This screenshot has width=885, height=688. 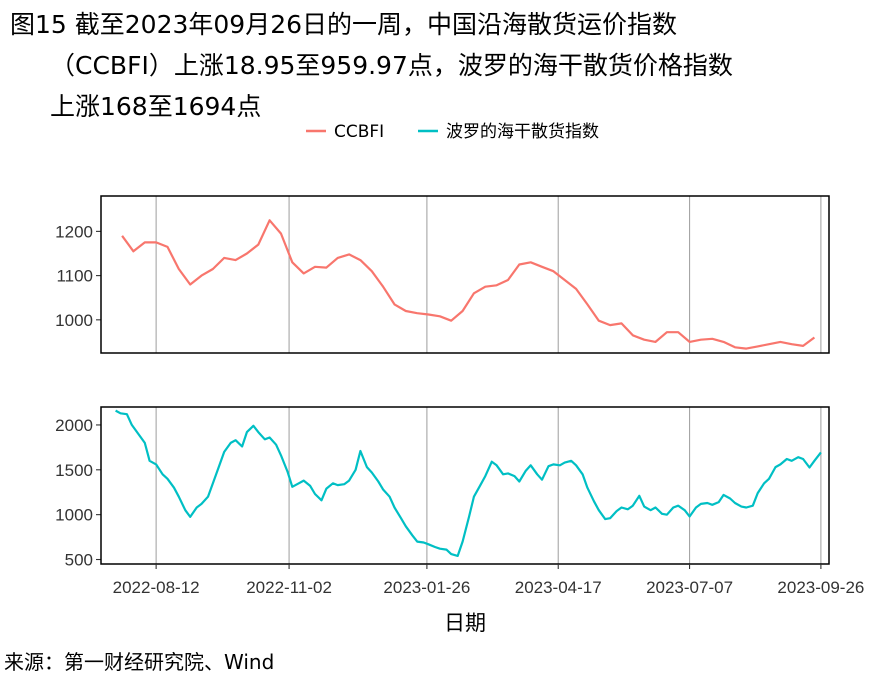 I want to click on bottom-panel-y-axis: 500 1000 1500 2000, so click(x=78, y=493).